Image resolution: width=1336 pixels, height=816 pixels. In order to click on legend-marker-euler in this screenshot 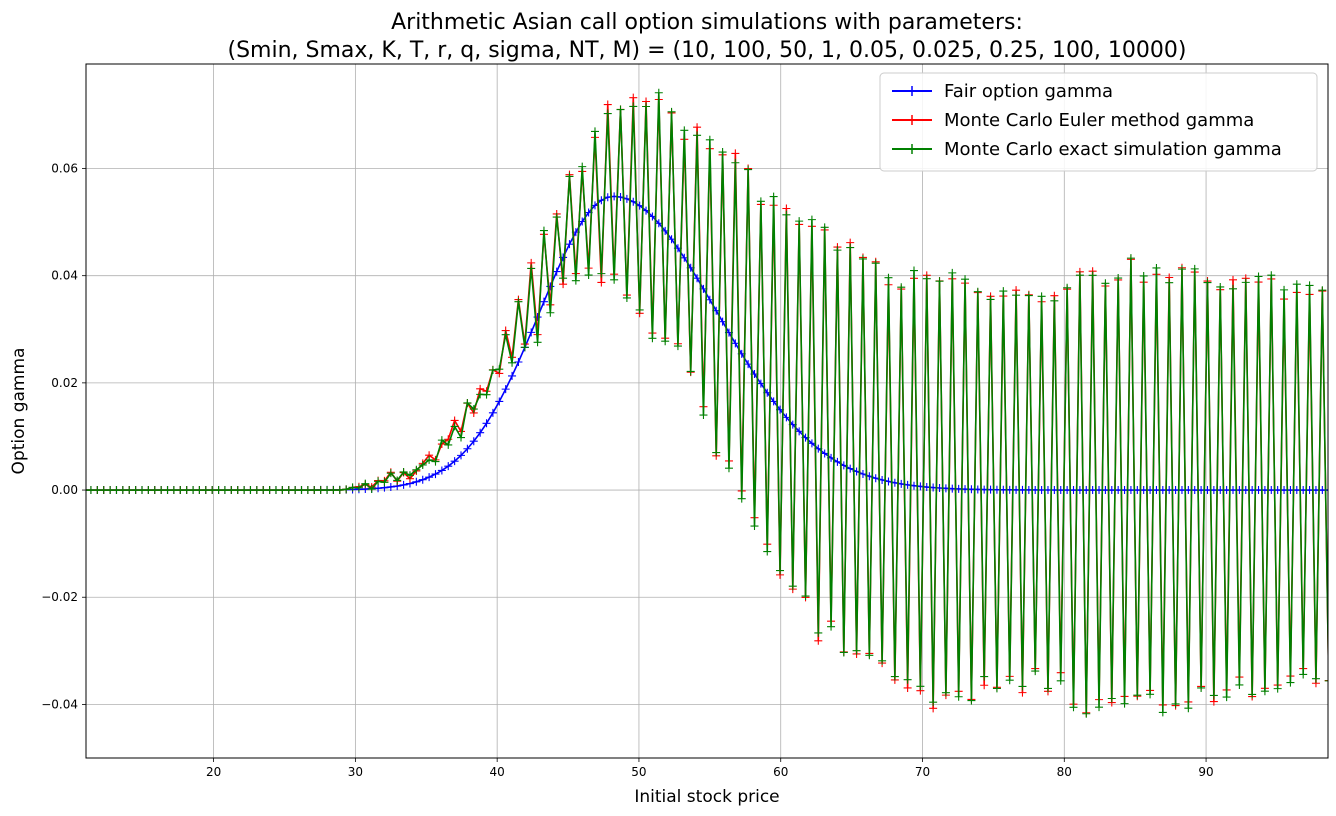, I will do `click(912, 120)`.